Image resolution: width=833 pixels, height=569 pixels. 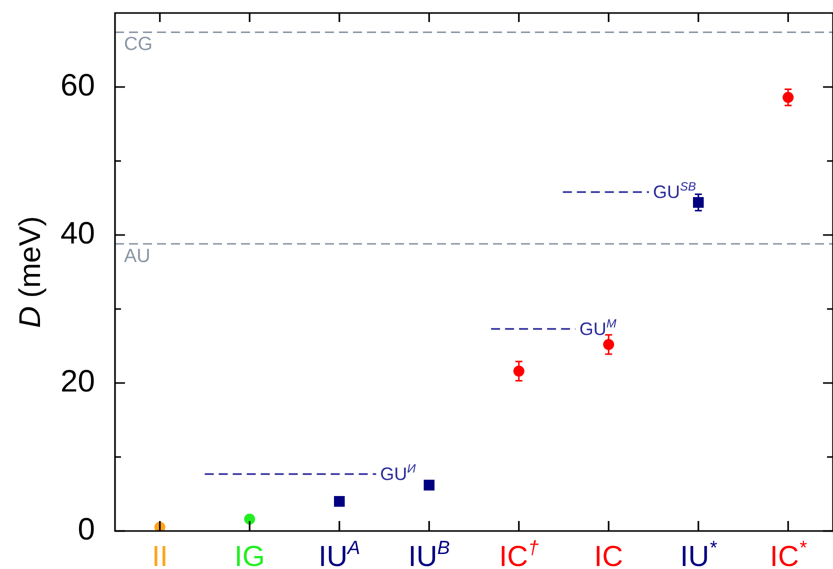 What do you see at coordinates (249, 555) in the screenshot?
I see `x-tick-label: IG` at bounding box center [249, 555].